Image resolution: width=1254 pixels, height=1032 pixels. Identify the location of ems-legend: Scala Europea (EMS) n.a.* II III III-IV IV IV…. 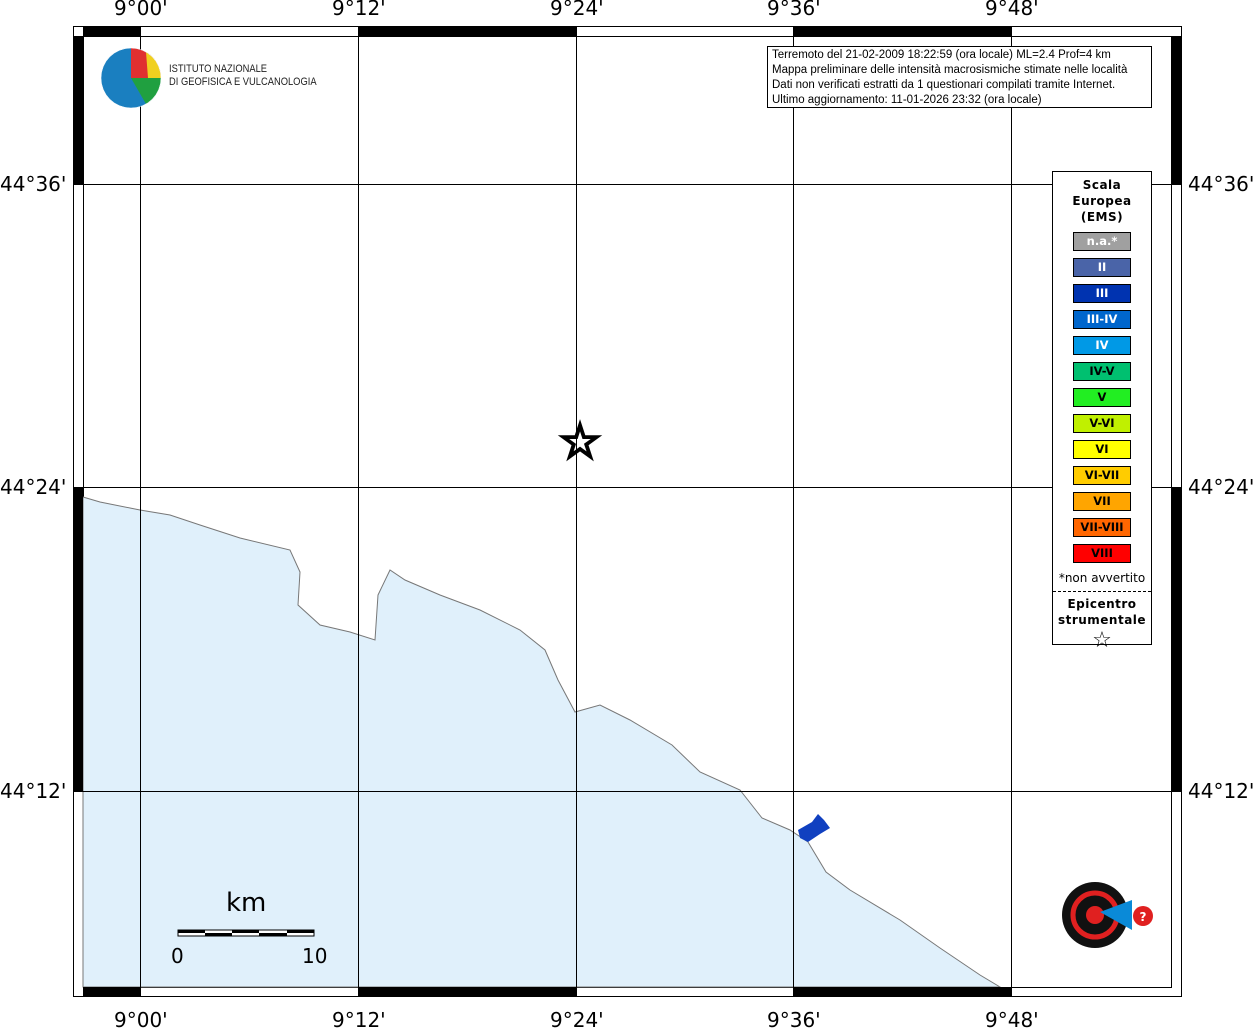
(1102, 412).